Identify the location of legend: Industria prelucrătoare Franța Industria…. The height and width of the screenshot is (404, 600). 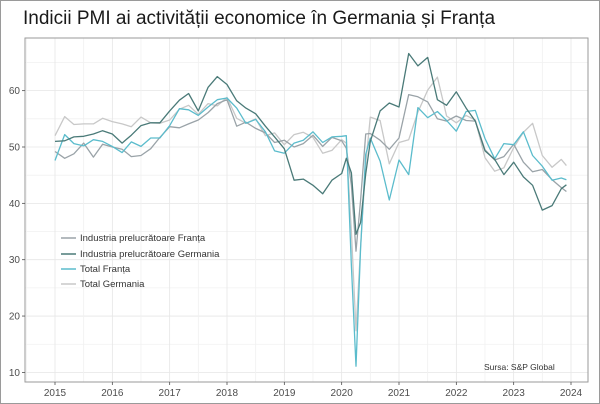
(140, 261).